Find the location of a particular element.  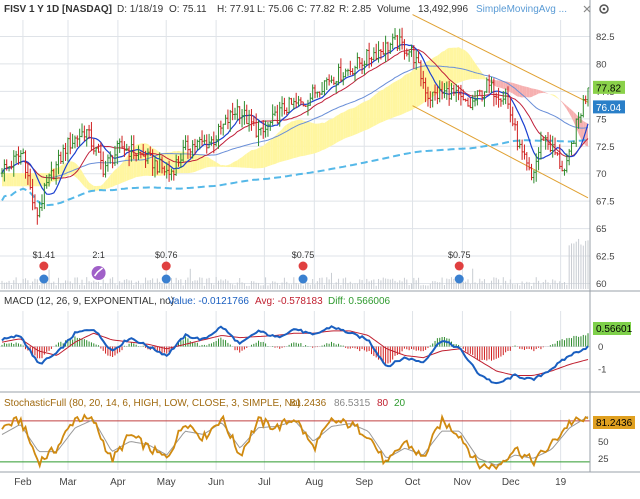

price-tick-label: 80 is located at coordinates (601, 64).